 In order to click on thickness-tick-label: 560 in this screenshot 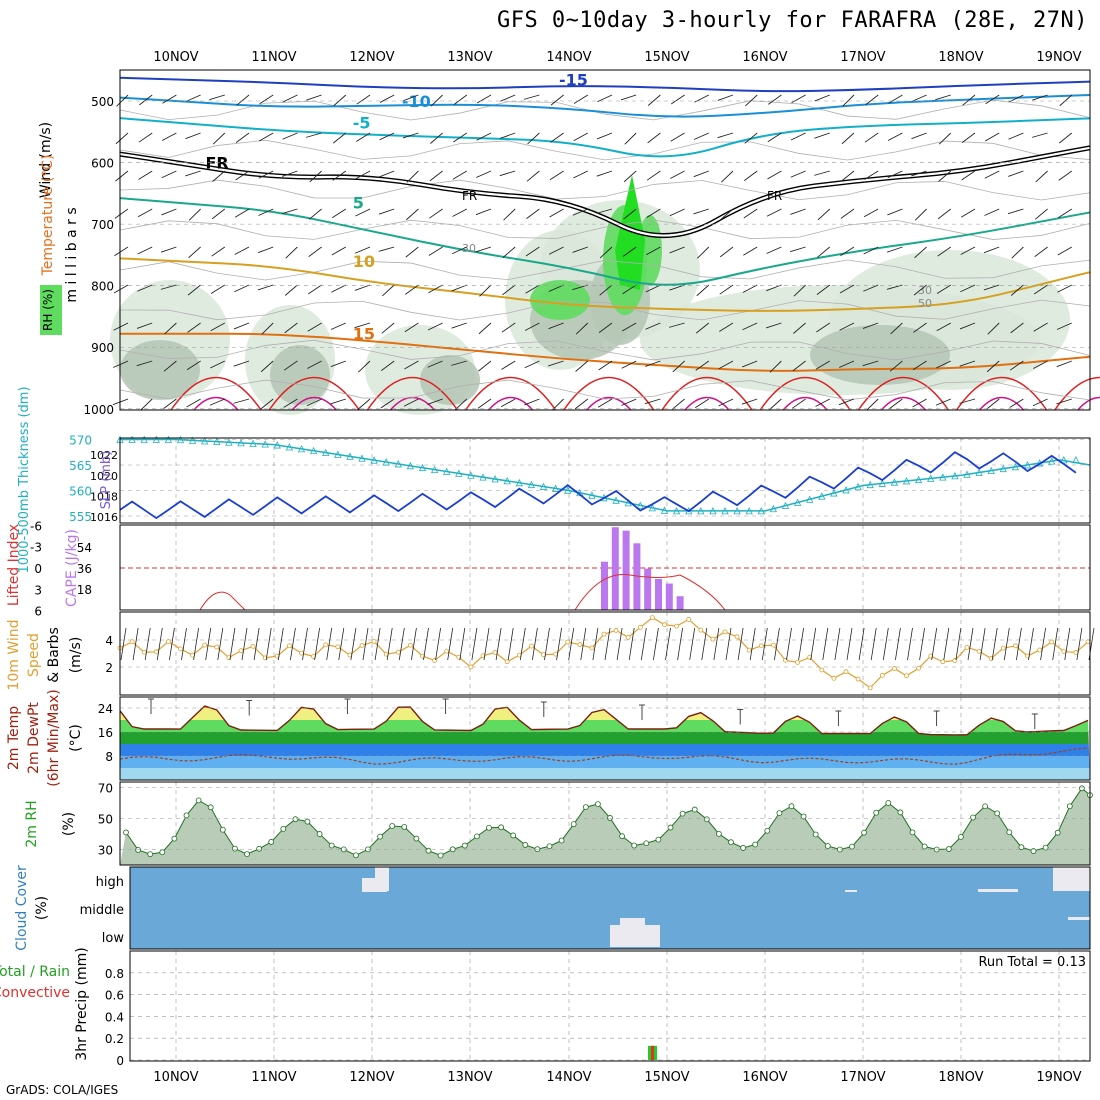, I will do `click(80, 492)`.